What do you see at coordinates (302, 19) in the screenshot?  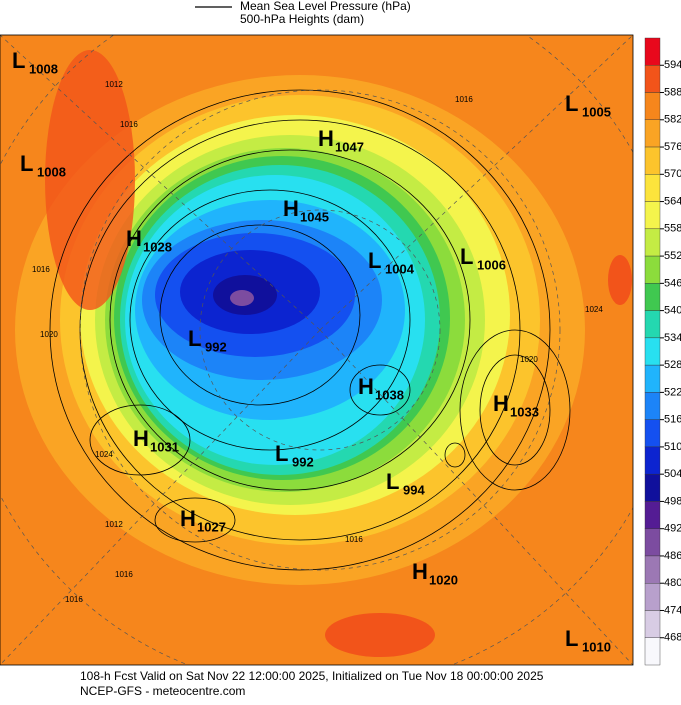 I see `legend-fill: 500-hPa Heights (dam)` at bounding box center [302, 19].